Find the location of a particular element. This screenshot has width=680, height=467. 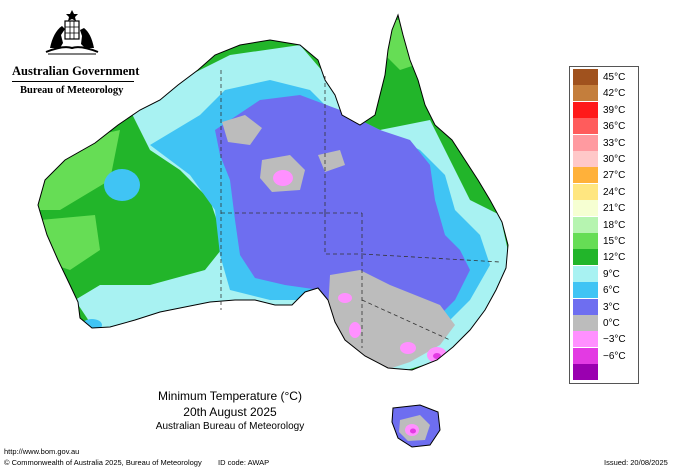

legend-item: 39°C is located at coordinates (604, 109).